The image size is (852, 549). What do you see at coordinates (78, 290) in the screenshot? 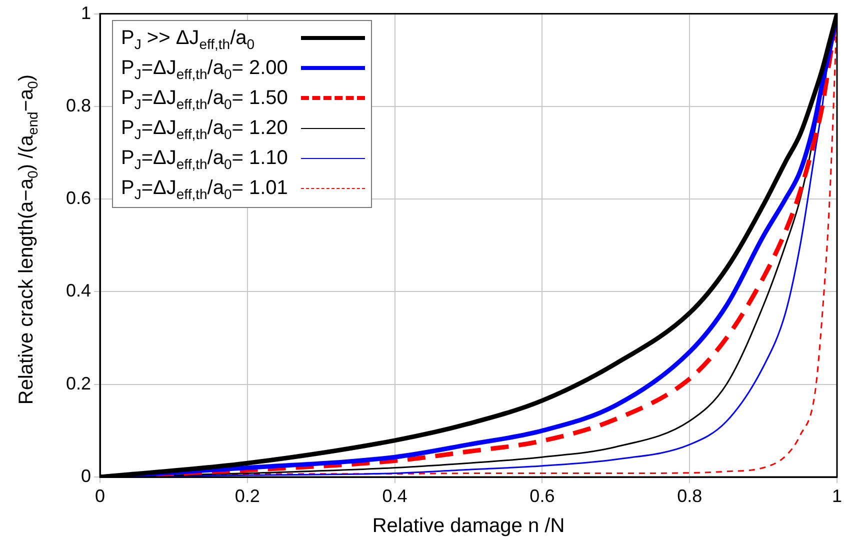
I see `y-tick-label: 0.4` at bounding box center [78, 290].